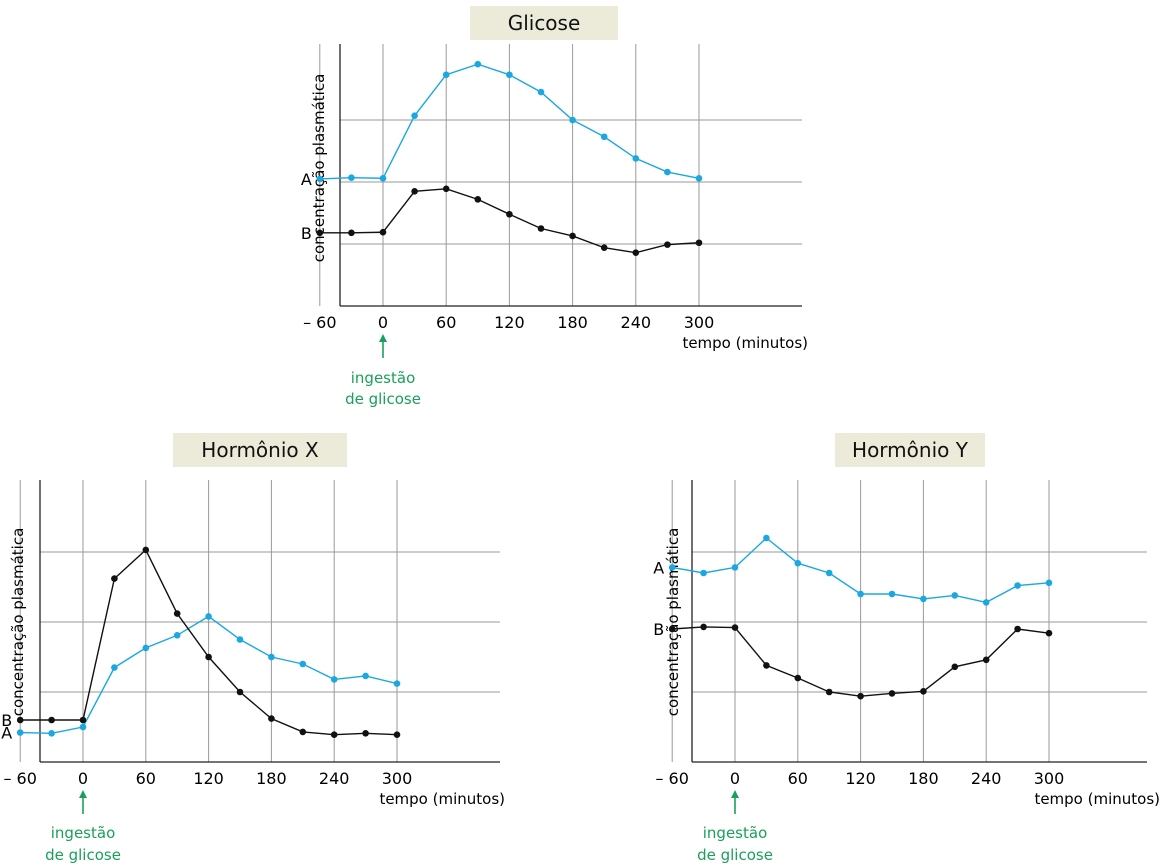 The height and width of the screenshot is (868, 1172). Describe the element at coordinates (260, 450) in the screenshot. I see `chart-title: Hormônio X` at that location.